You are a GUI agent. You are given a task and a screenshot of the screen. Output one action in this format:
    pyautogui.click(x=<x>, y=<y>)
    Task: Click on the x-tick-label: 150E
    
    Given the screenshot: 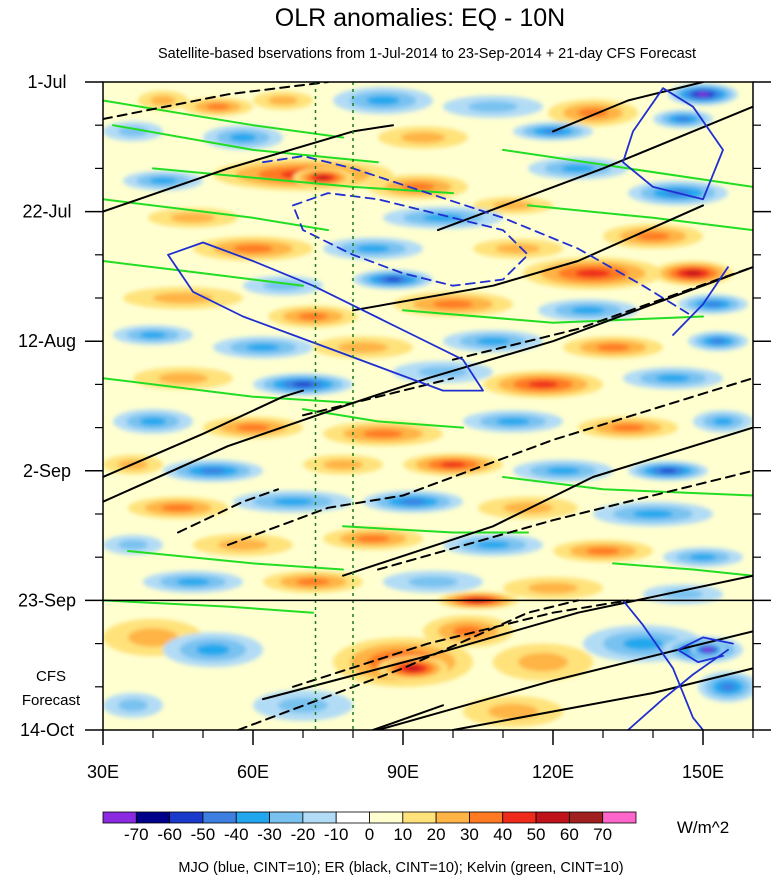 What is the action you would take?
    pyautogui.click(x=703, y=772)
    